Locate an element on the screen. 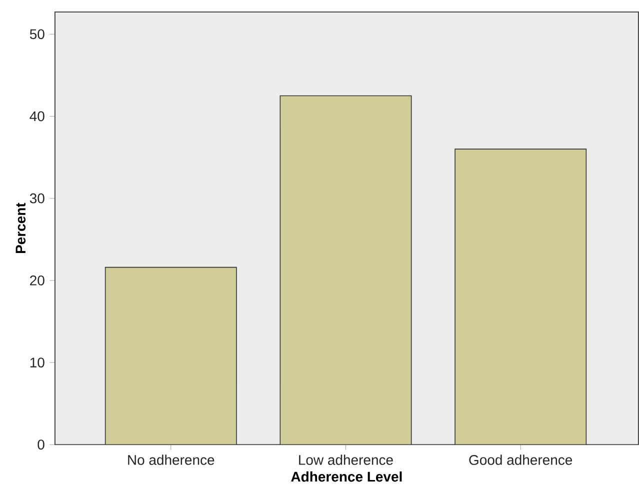 This screenshot has width=639, height=493. x-tick-label: Low adherence is located at coordinates (346, 460).